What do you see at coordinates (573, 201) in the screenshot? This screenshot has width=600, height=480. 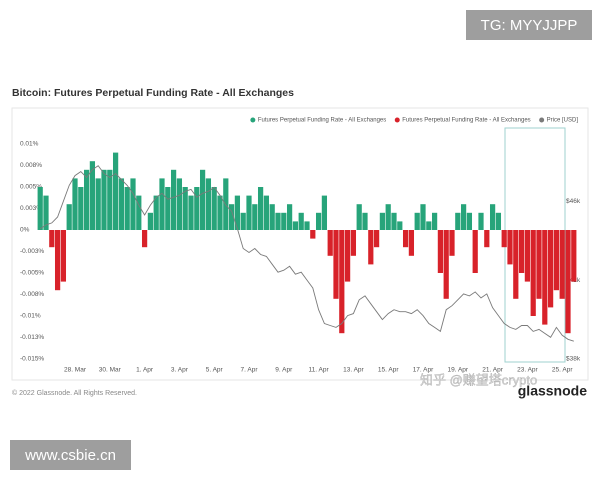 I see `y2-tick-label: $46k` at bounding box center [573, 201].